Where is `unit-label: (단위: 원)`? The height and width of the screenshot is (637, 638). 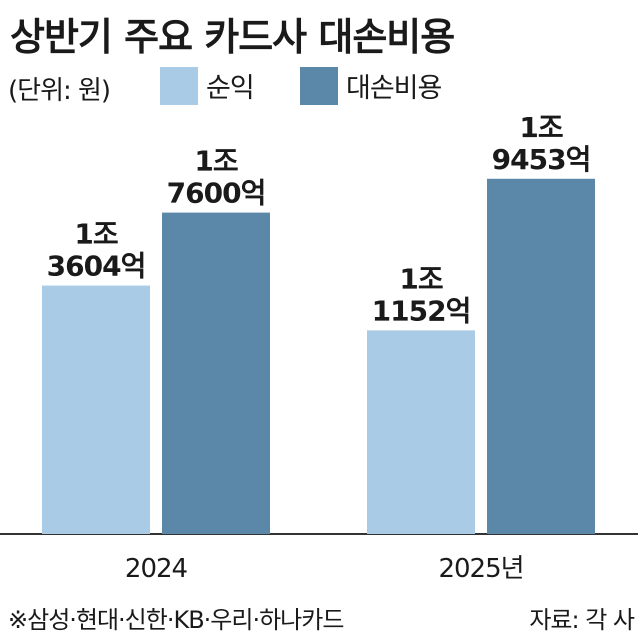 unit-label: (단위: 원) is located at coordinates (59, 91).